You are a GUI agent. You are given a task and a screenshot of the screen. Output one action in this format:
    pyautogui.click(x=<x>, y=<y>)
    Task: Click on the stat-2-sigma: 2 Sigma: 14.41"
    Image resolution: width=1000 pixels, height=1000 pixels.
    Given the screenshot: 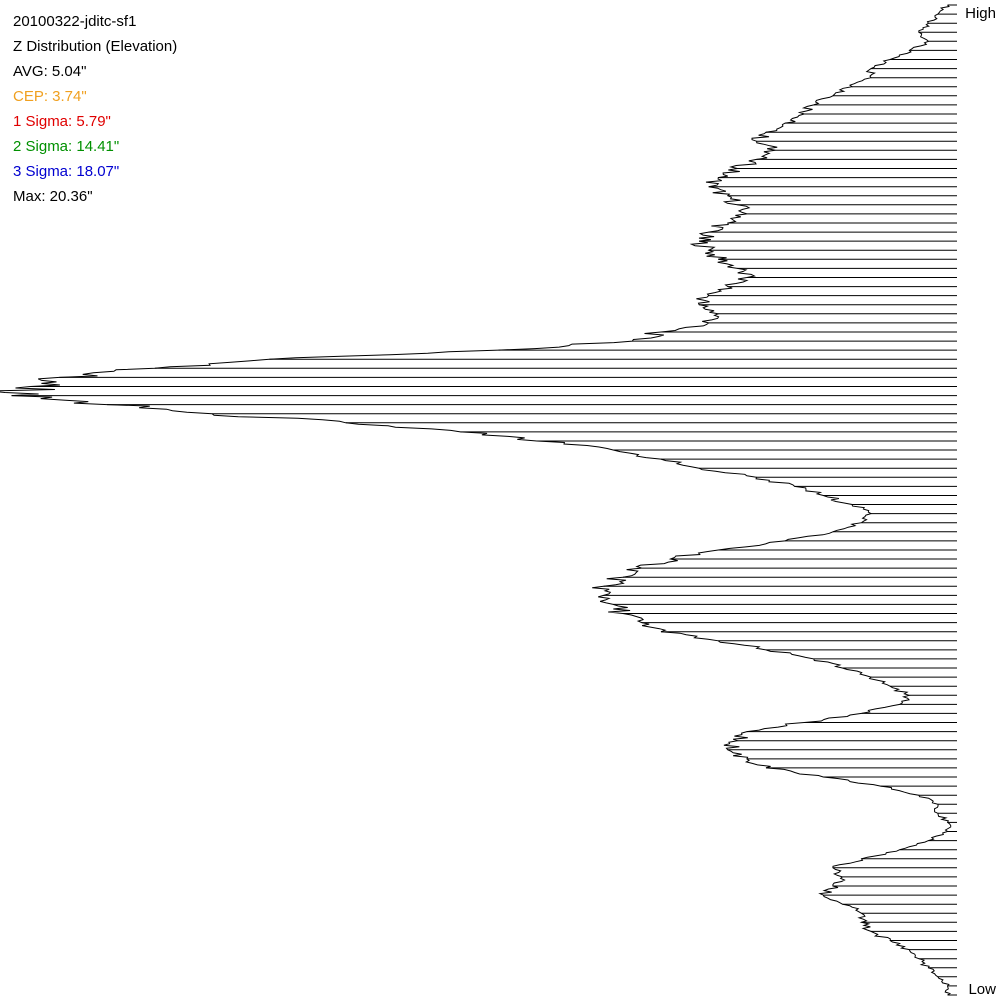 What is the action you would take?
    pyautogui.click(x=66, y=146)
    